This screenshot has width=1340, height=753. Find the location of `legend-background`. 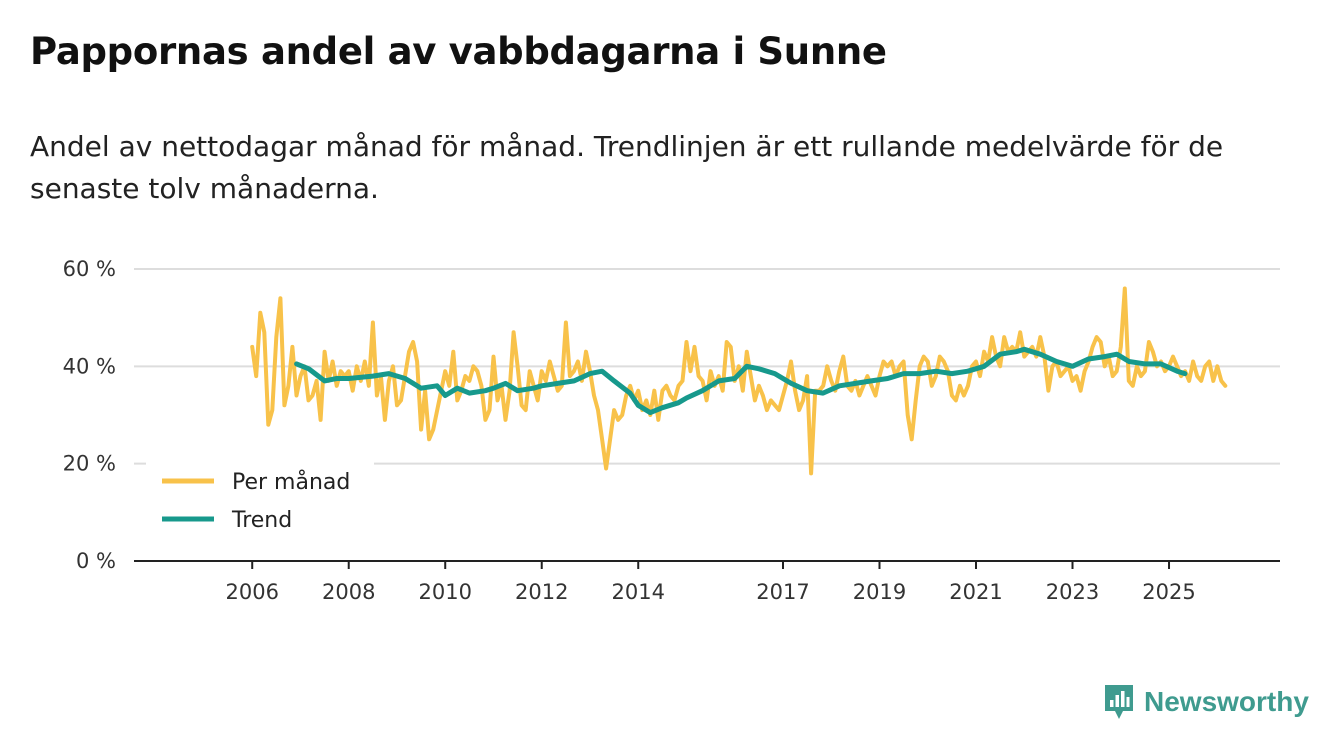

legend-background is located at coordinates (260, 504).